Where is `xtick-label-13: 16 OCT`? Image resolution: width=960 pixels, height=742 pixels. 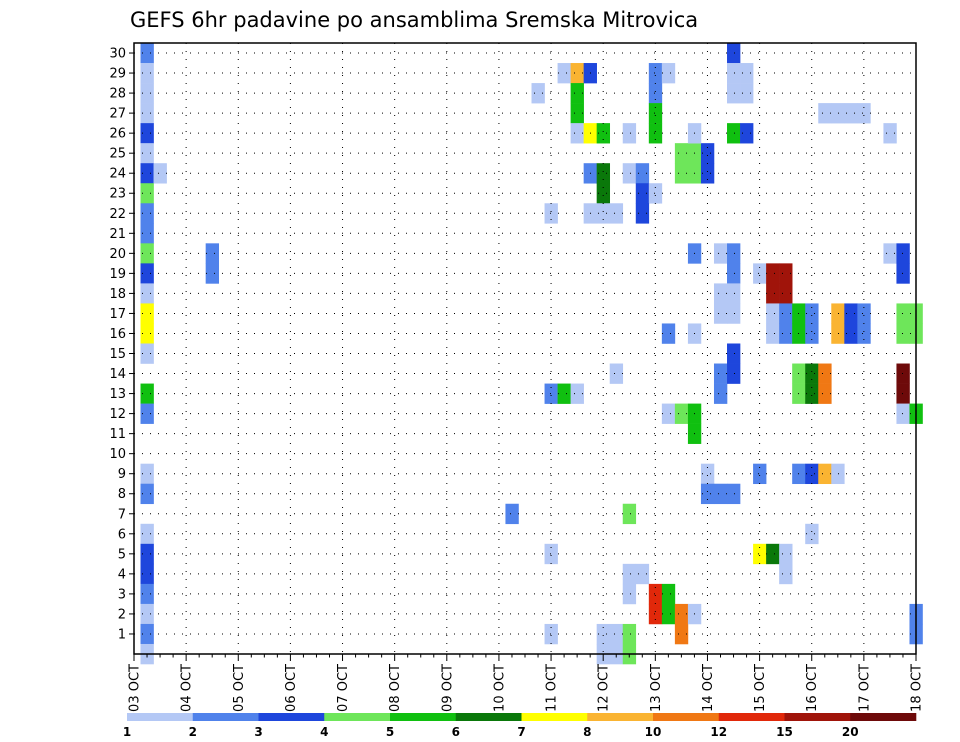
xtick-label-13: 16 OCT is located at coordinates (812, 688).